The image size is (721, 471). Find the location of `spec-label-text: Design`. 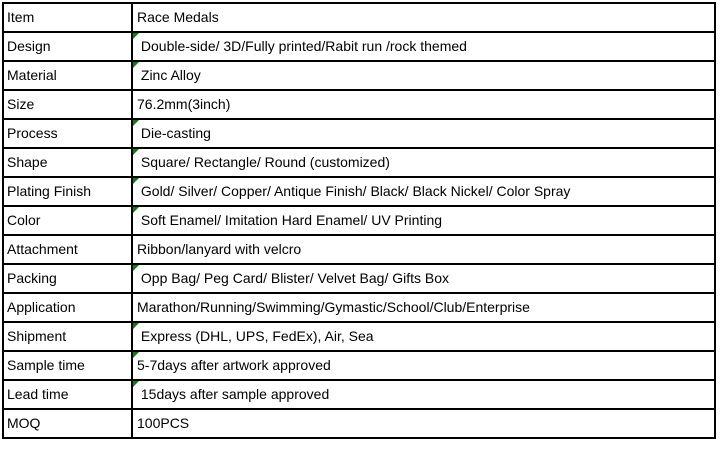

spec-label-text: Design is located at coordinates (29, 46).